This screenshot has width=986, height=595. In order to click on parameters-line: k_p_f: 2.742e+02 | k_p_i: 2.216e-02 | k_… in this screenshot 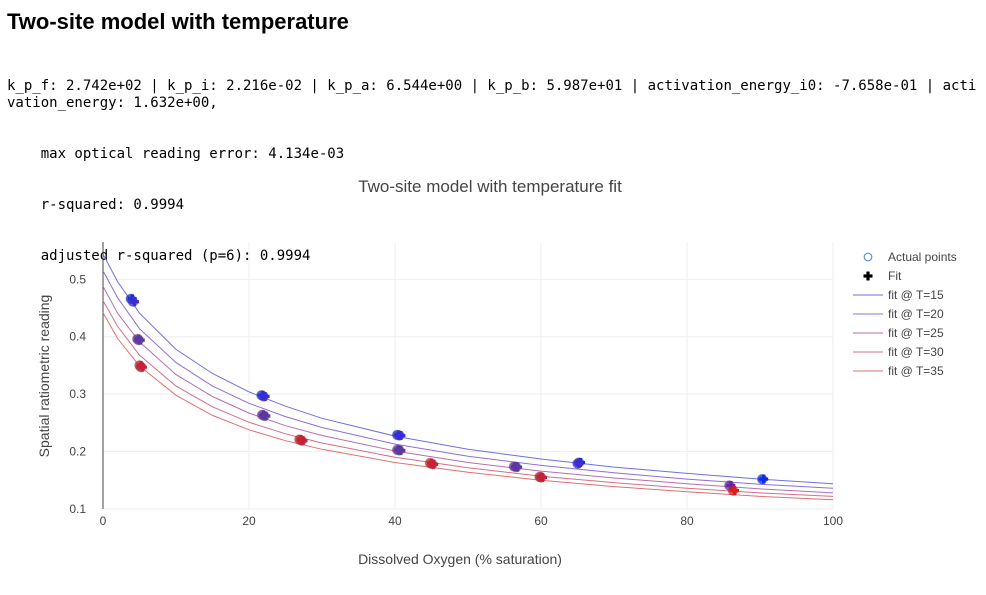, I will do `click(492, 94)`.